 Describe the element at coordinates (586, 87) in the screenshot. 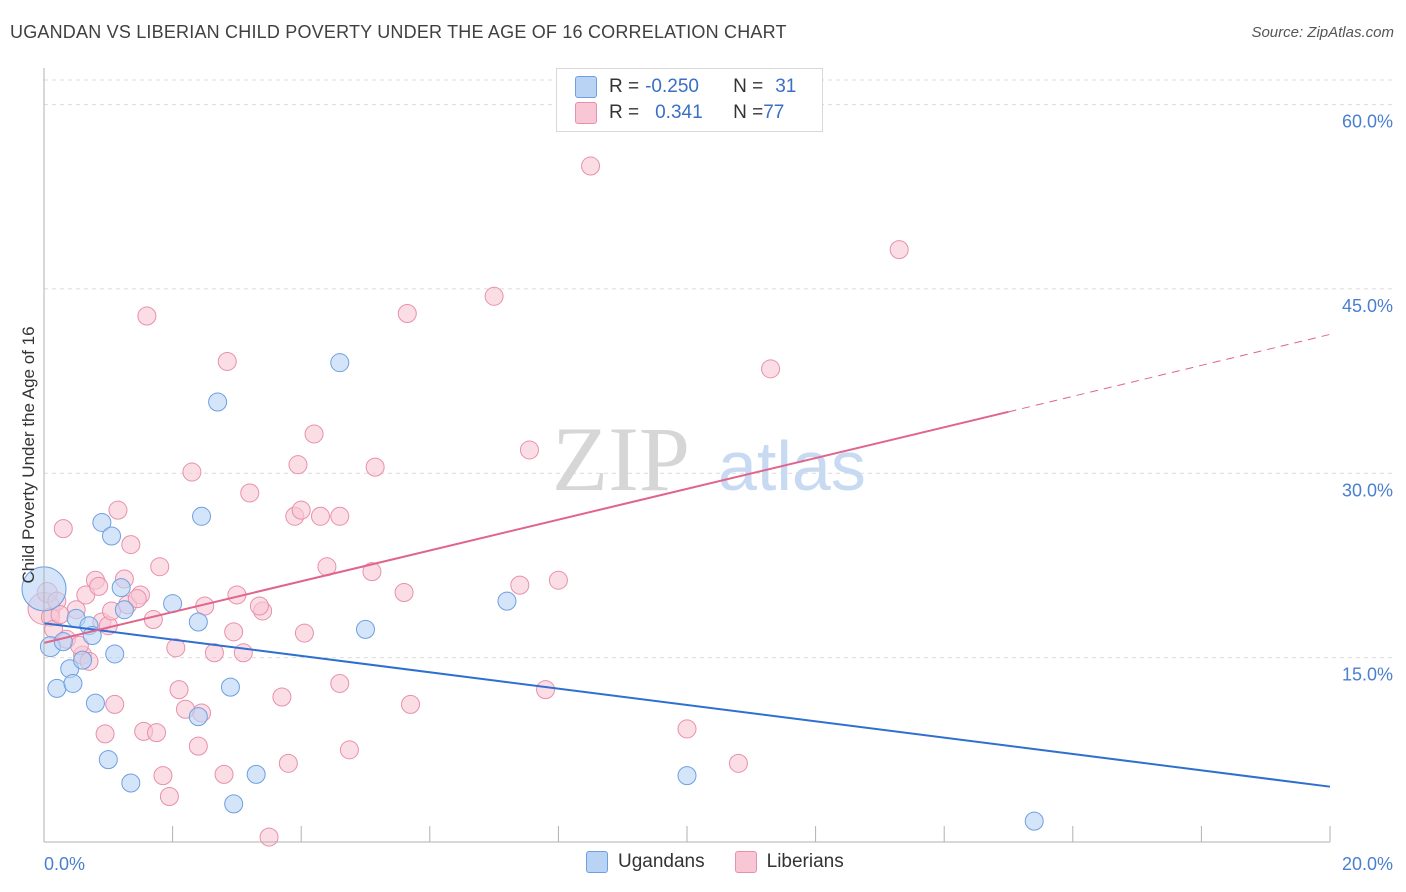

I see `ugandans-swatch-icon` at that location.